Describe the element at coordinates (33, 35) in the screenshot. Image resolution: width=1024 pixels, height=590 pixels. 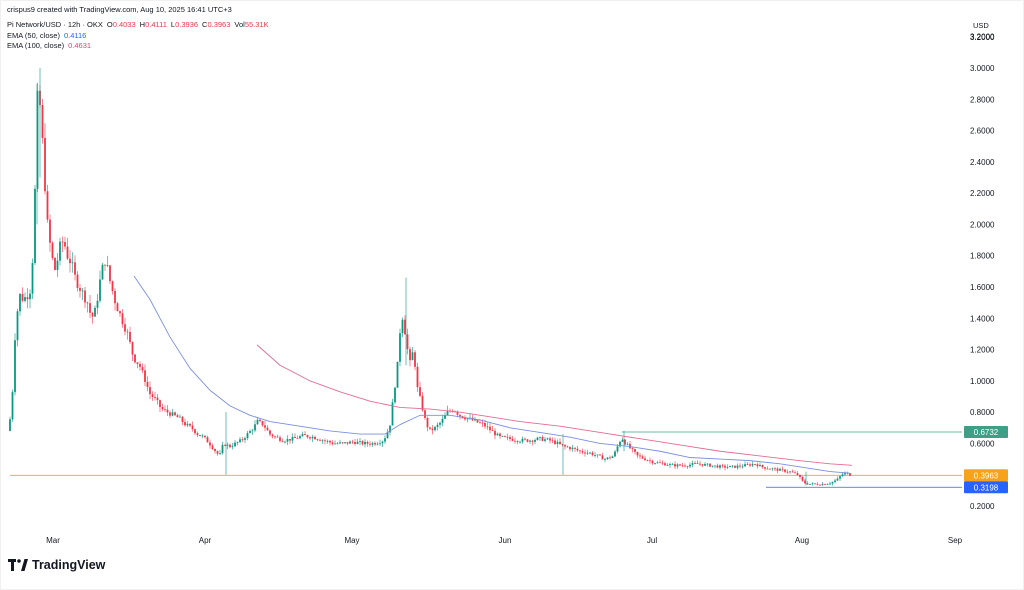
I see `ema50-label: EMA (50, close)` at that location.